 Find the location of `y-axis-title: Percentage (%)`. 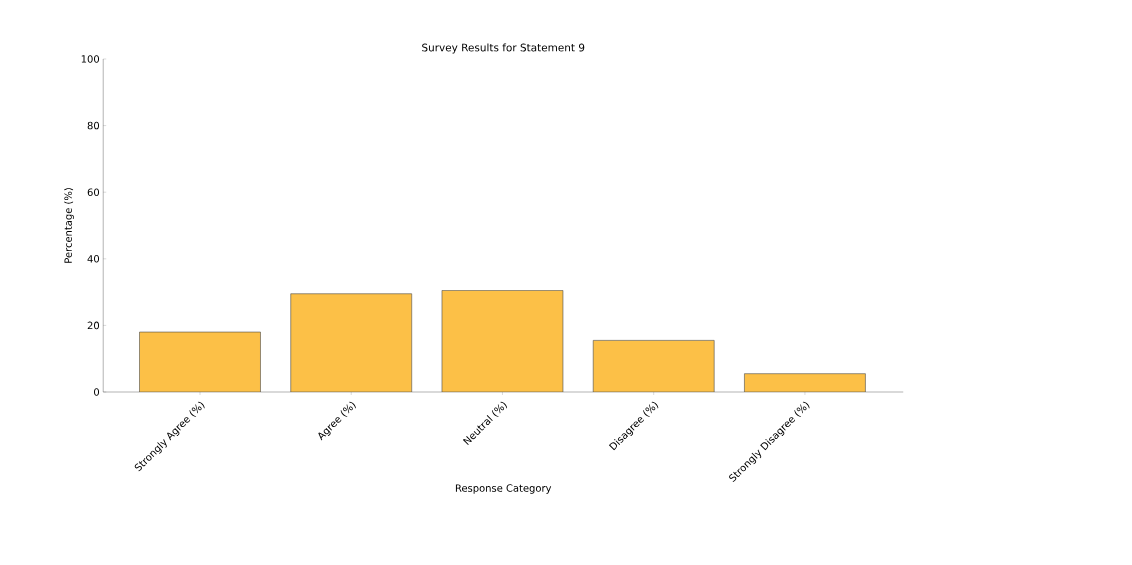

y-axis-title: Percentage (%) is located at coordinates (69, 225).